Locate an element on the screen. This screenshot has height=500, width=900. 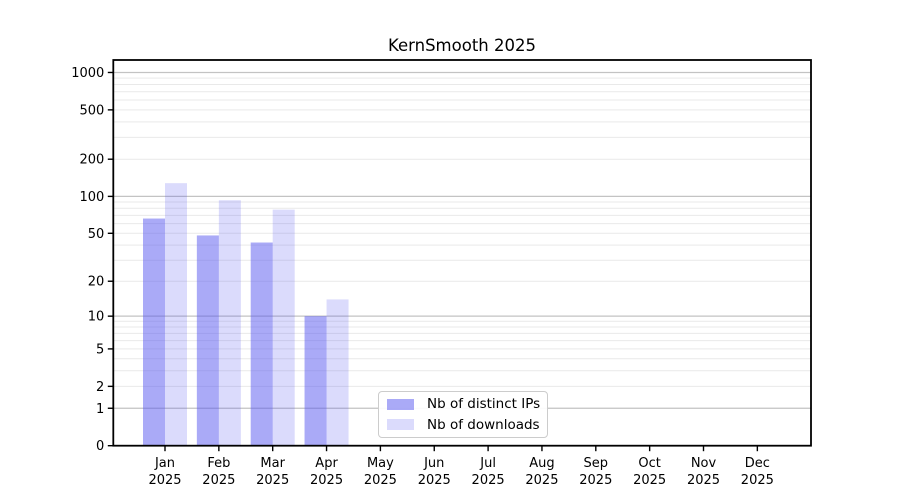
legend-swatch-distinct-ips is located at coordinates (400, 404).